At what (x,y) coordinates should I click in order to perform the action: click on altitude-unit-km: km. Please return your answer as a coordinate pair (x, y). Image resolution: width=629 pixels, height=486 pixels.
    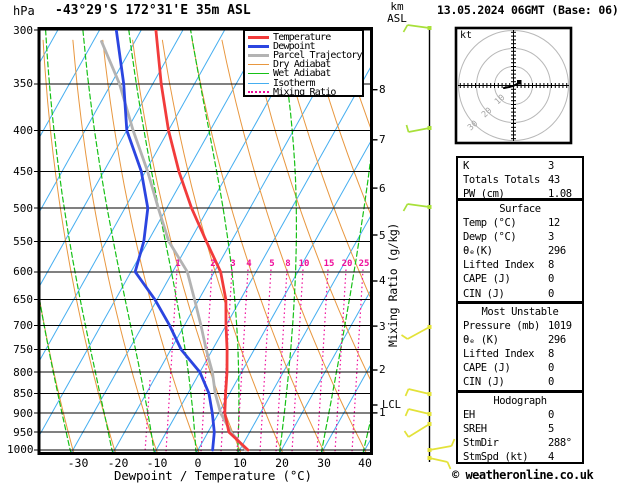
    Looking at the image, I should click on (397, 6).